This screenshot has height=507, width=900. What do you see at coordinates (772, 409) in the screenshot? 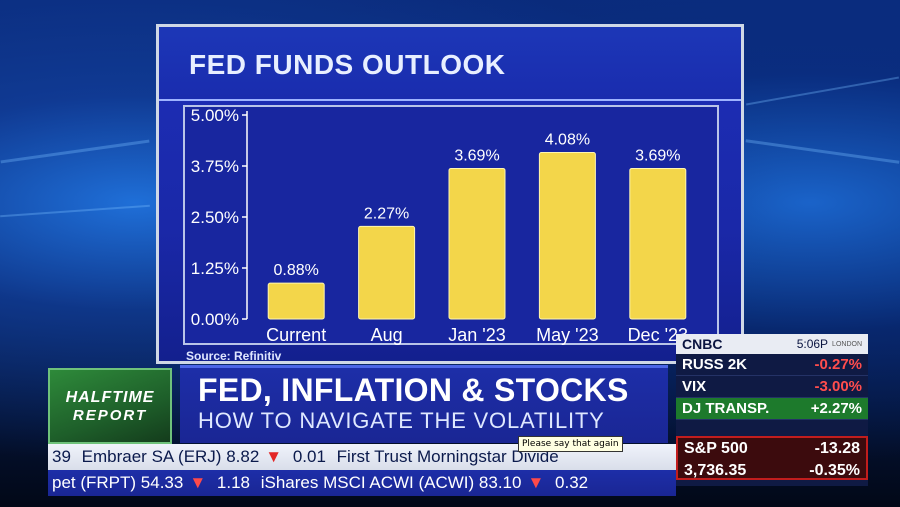
I see `market-row-dj-transp: DJ TRANSP. +2.27%` at bounding box center [772, 409].